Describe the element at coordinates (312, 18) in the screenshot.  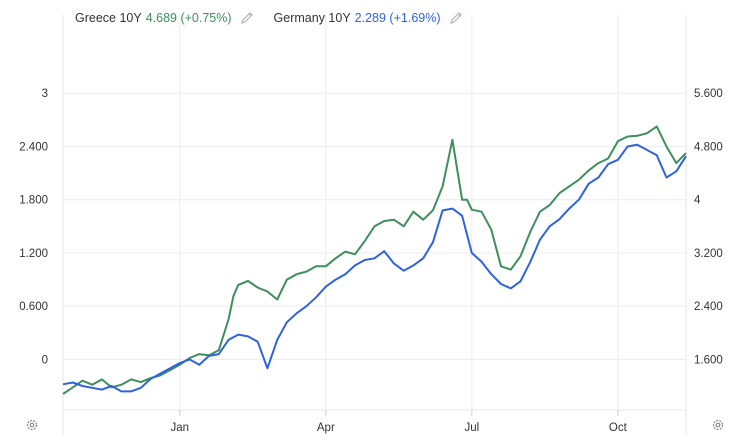
I see `legend-label-germany: Germany 10Y` at that location.